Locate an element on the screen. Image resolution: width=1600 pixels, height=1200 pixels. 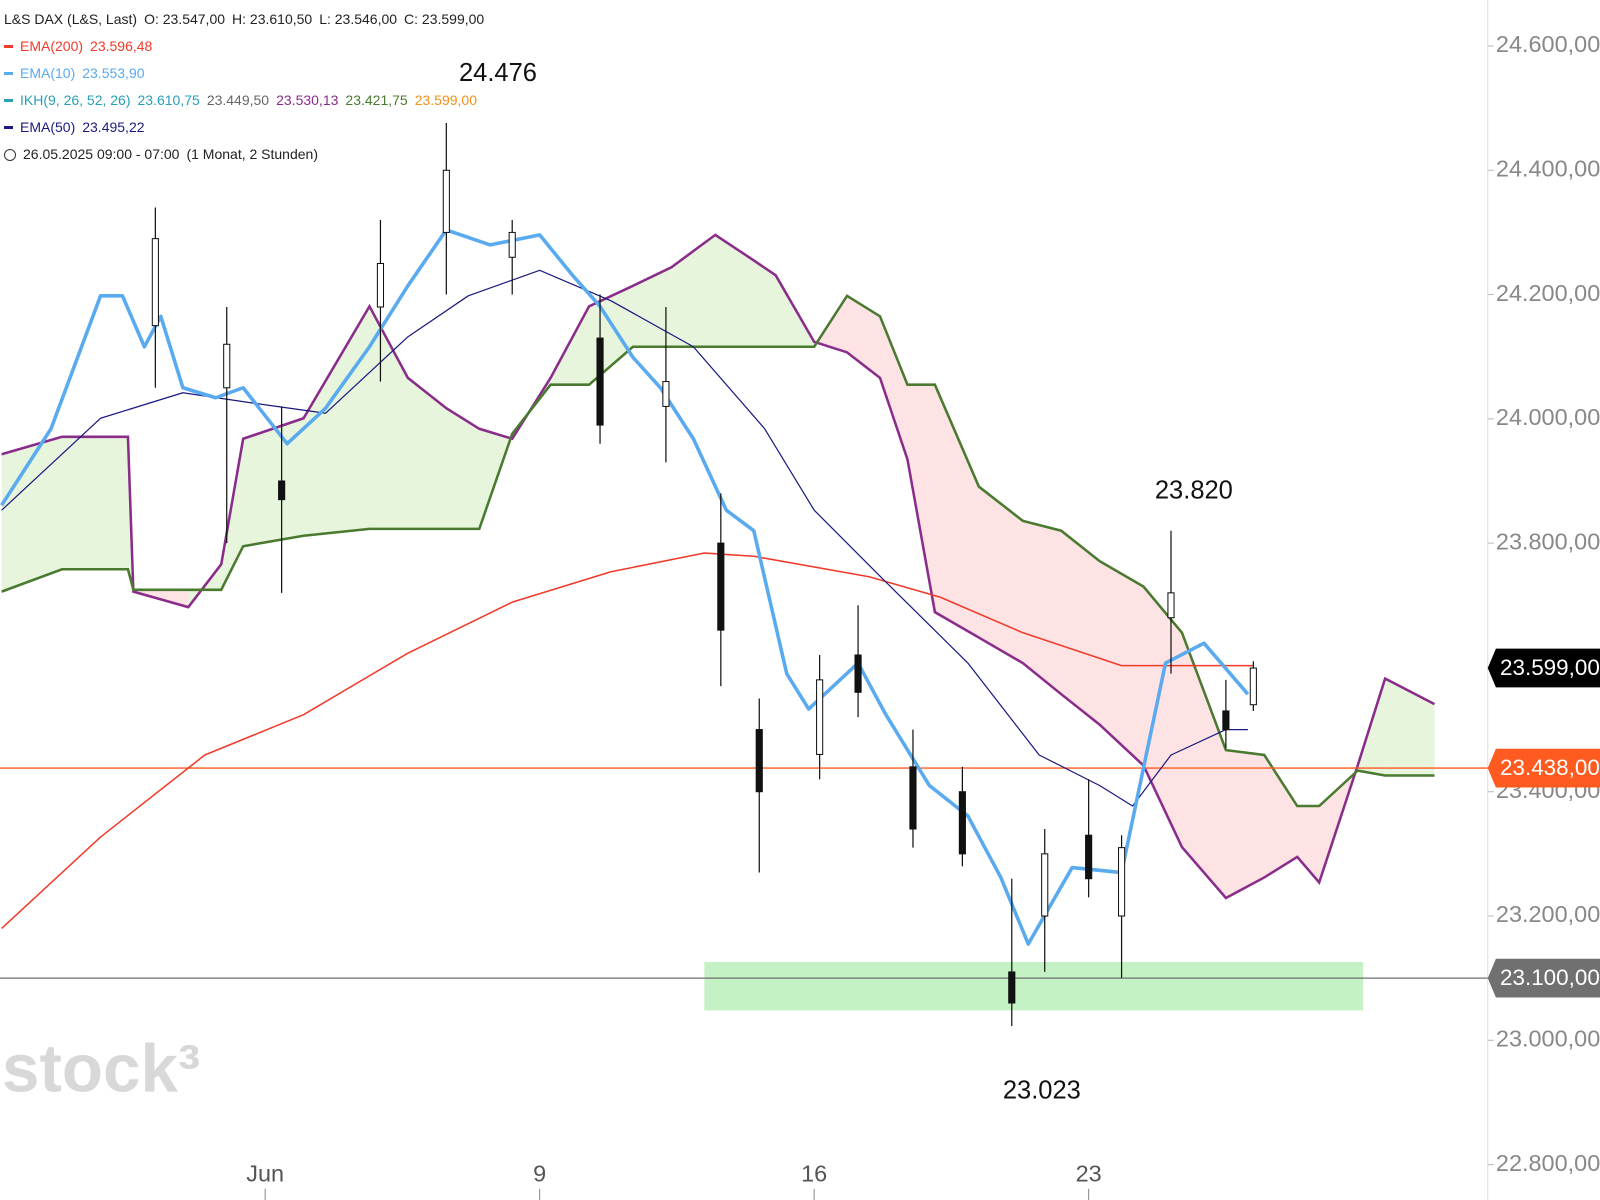
legend-value: 23.495,22 is located at coordinates (113, 127).